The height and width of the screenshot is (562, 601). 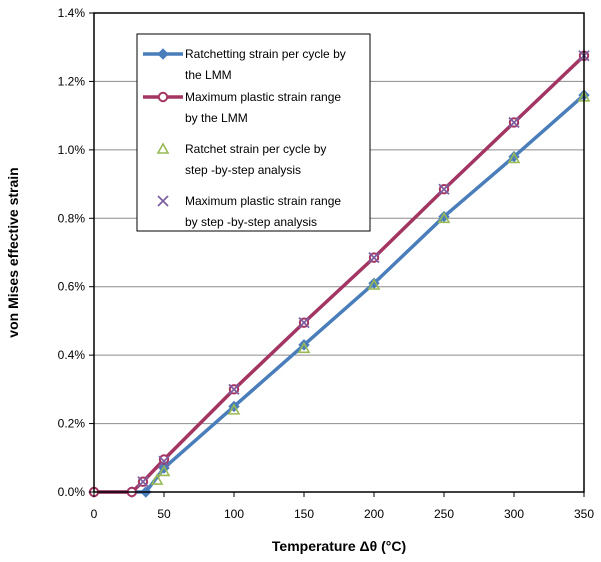 I want to click on x-axis-title: Temperature Δθ (°C), so click(x=339, y=546).